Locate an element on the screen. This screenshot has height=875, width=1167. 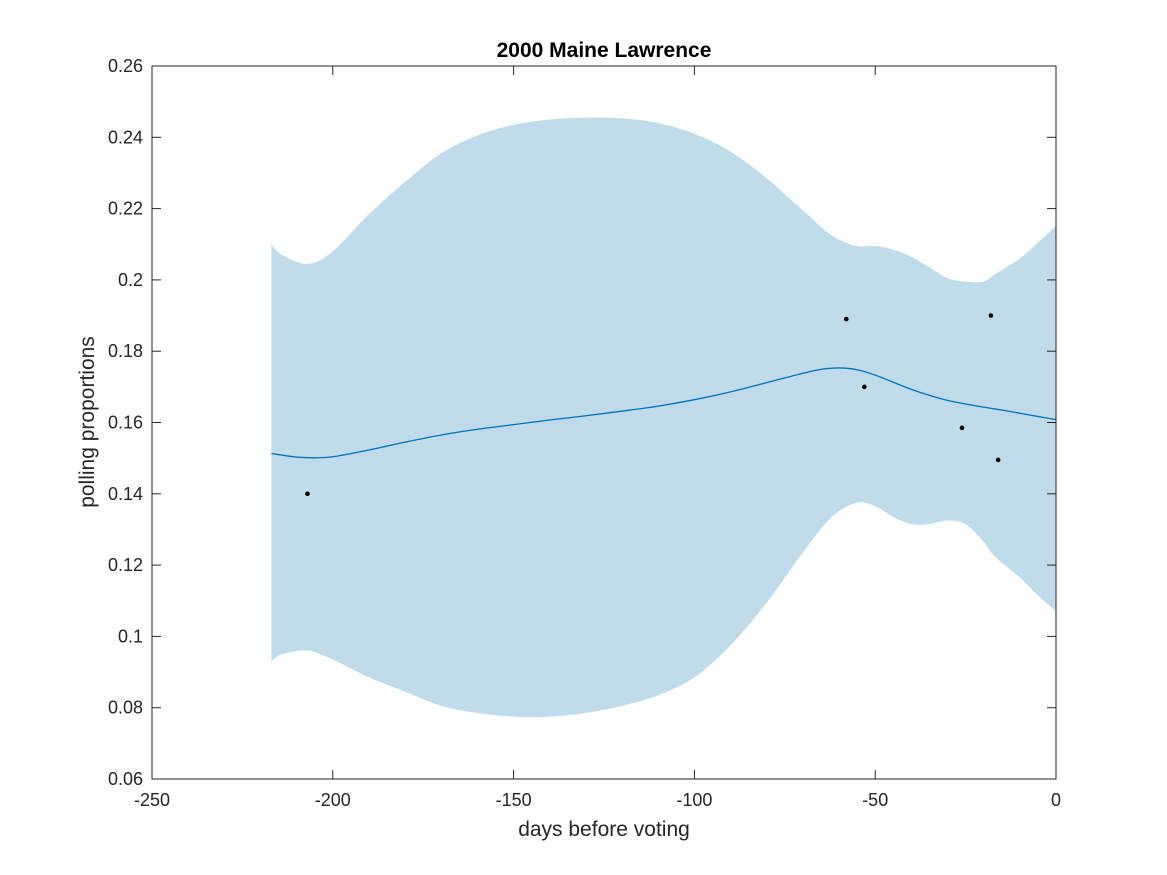
y-tick-label: 0.2 is located at coordinates (130, 280).